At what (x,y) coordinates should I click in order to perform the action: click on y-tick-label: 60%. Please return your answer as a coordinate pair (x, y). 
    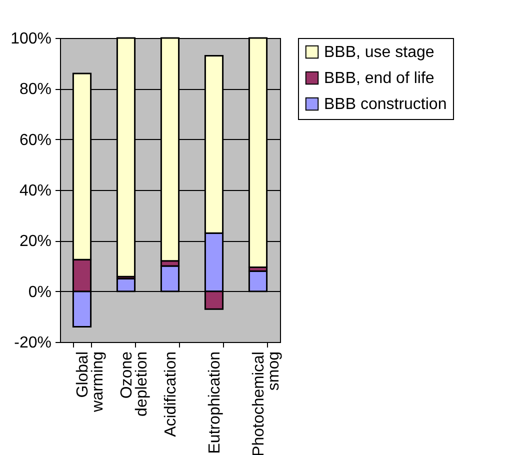
    Looking at the image, I should click on (35, 140).